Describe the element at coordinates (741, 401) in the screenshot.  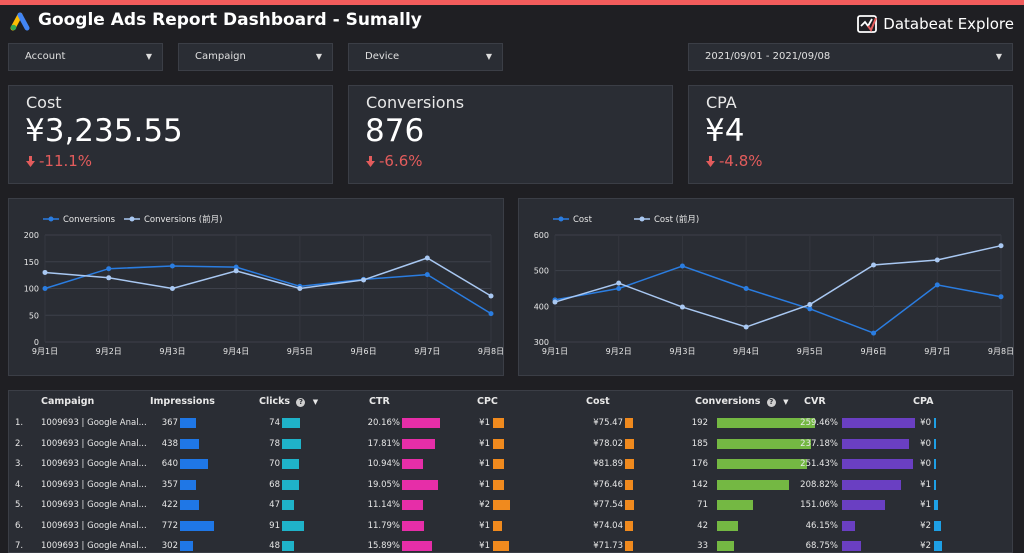
I see `column-header-conversions: Conversions ? ▼` at that location.